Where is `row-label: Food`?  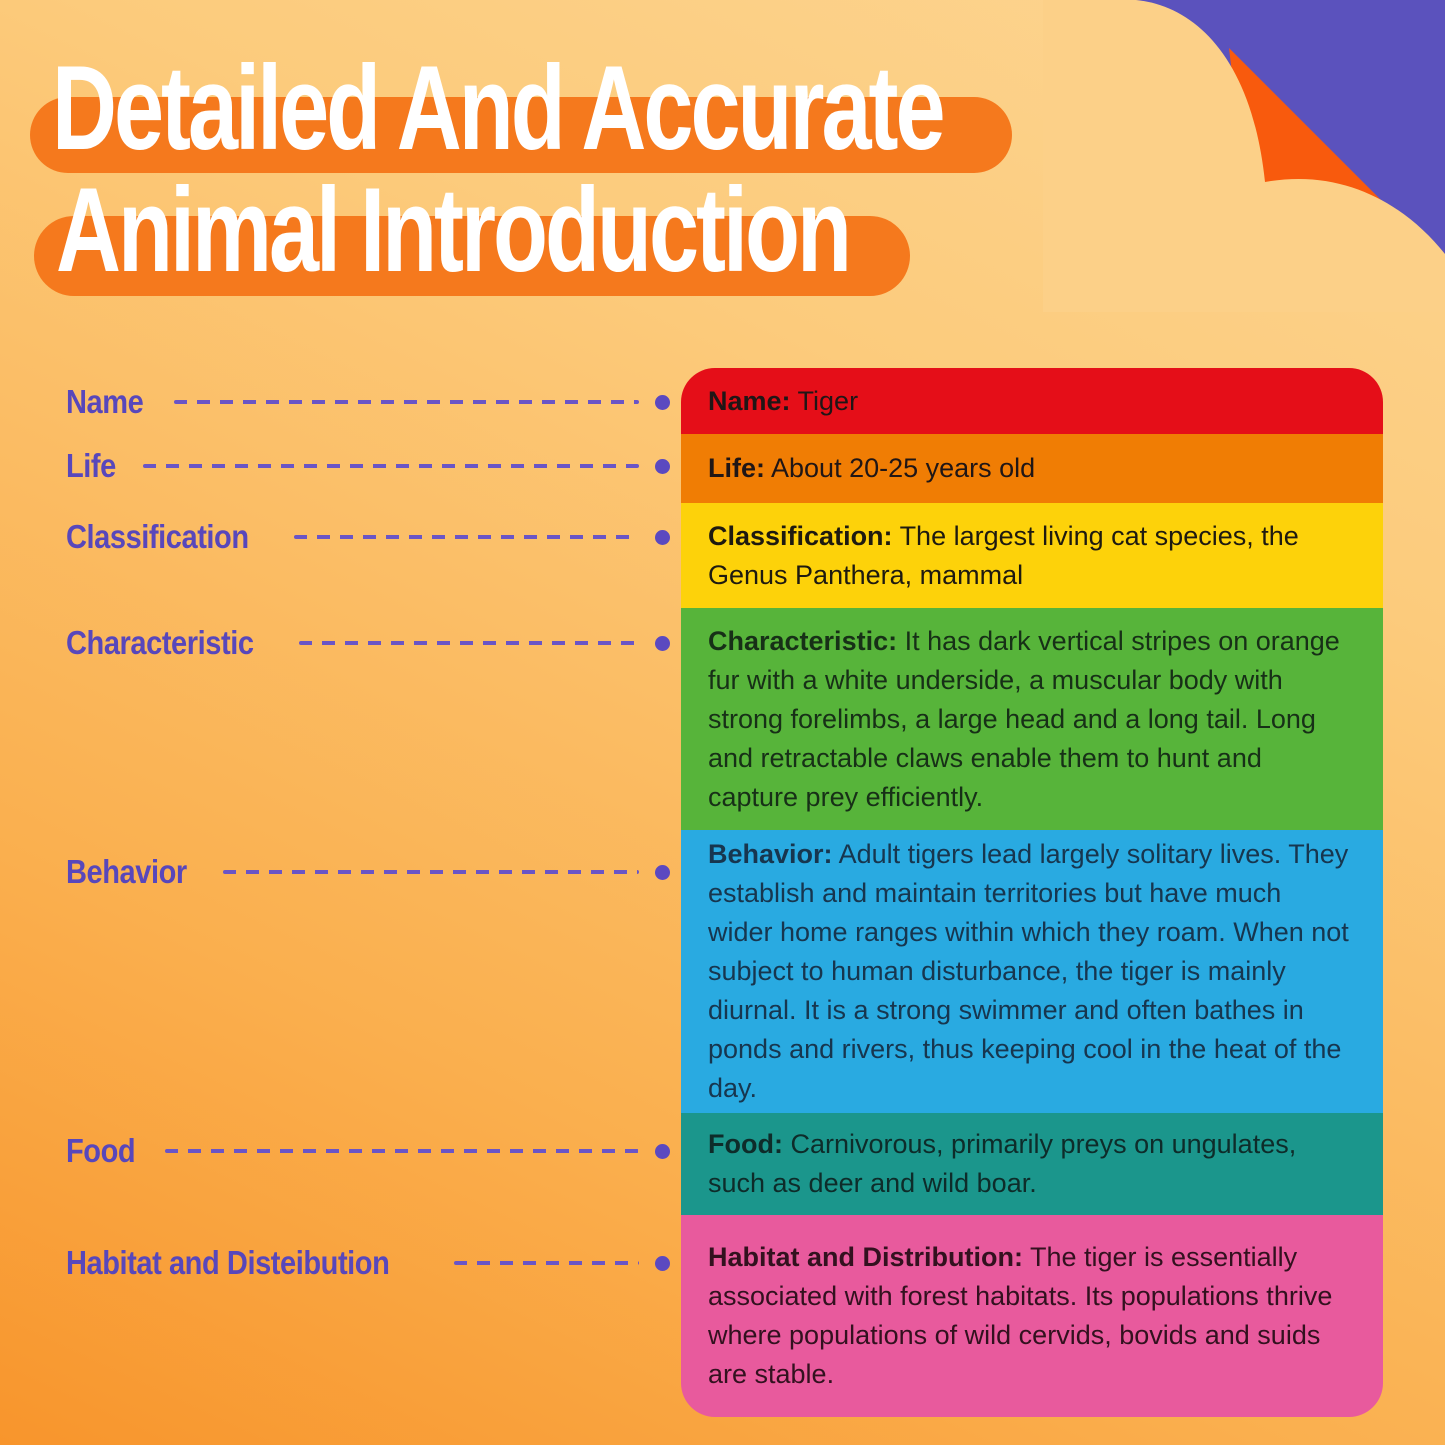
row-label: Food is located at coordinates (101, 1150).